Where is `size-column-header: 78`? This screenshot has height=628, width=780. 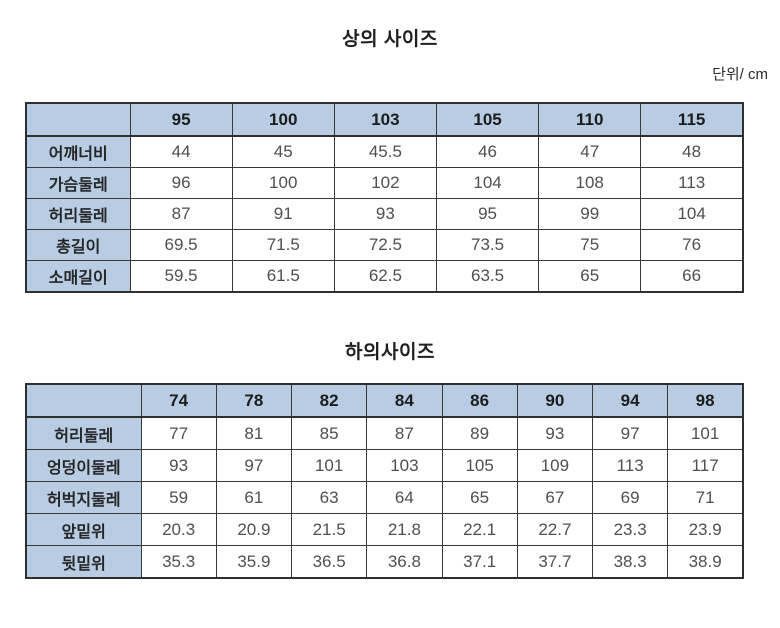
size-column-header: 78 is located at coordinates (254, 400).